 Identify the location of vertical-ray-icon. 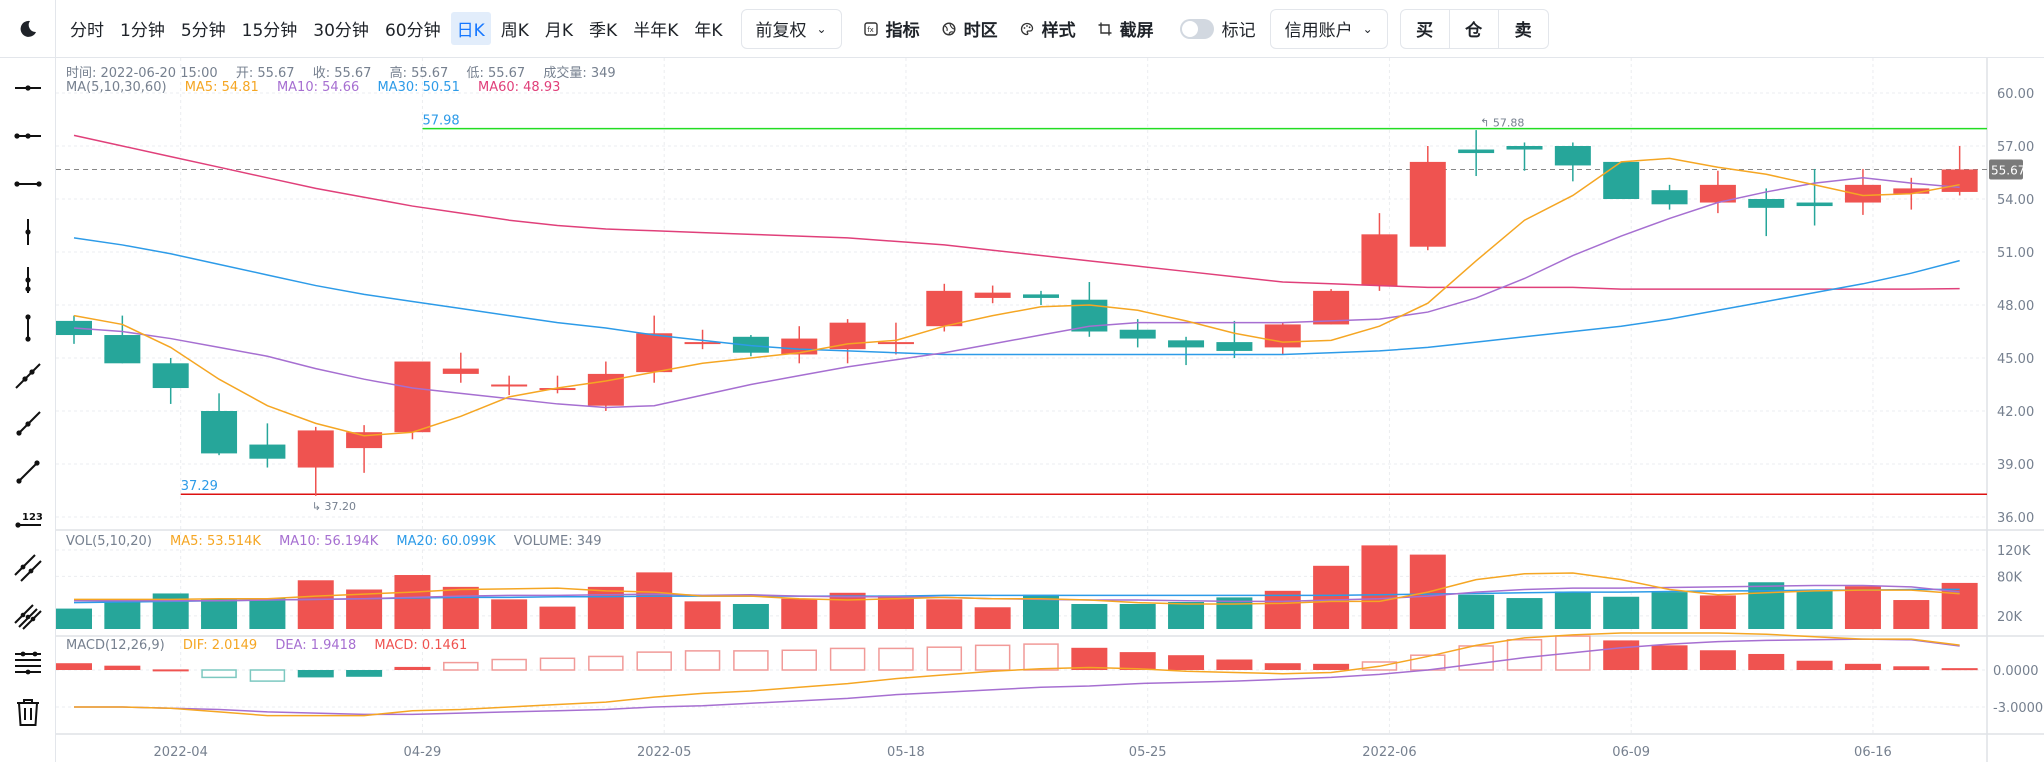
(28, 232).